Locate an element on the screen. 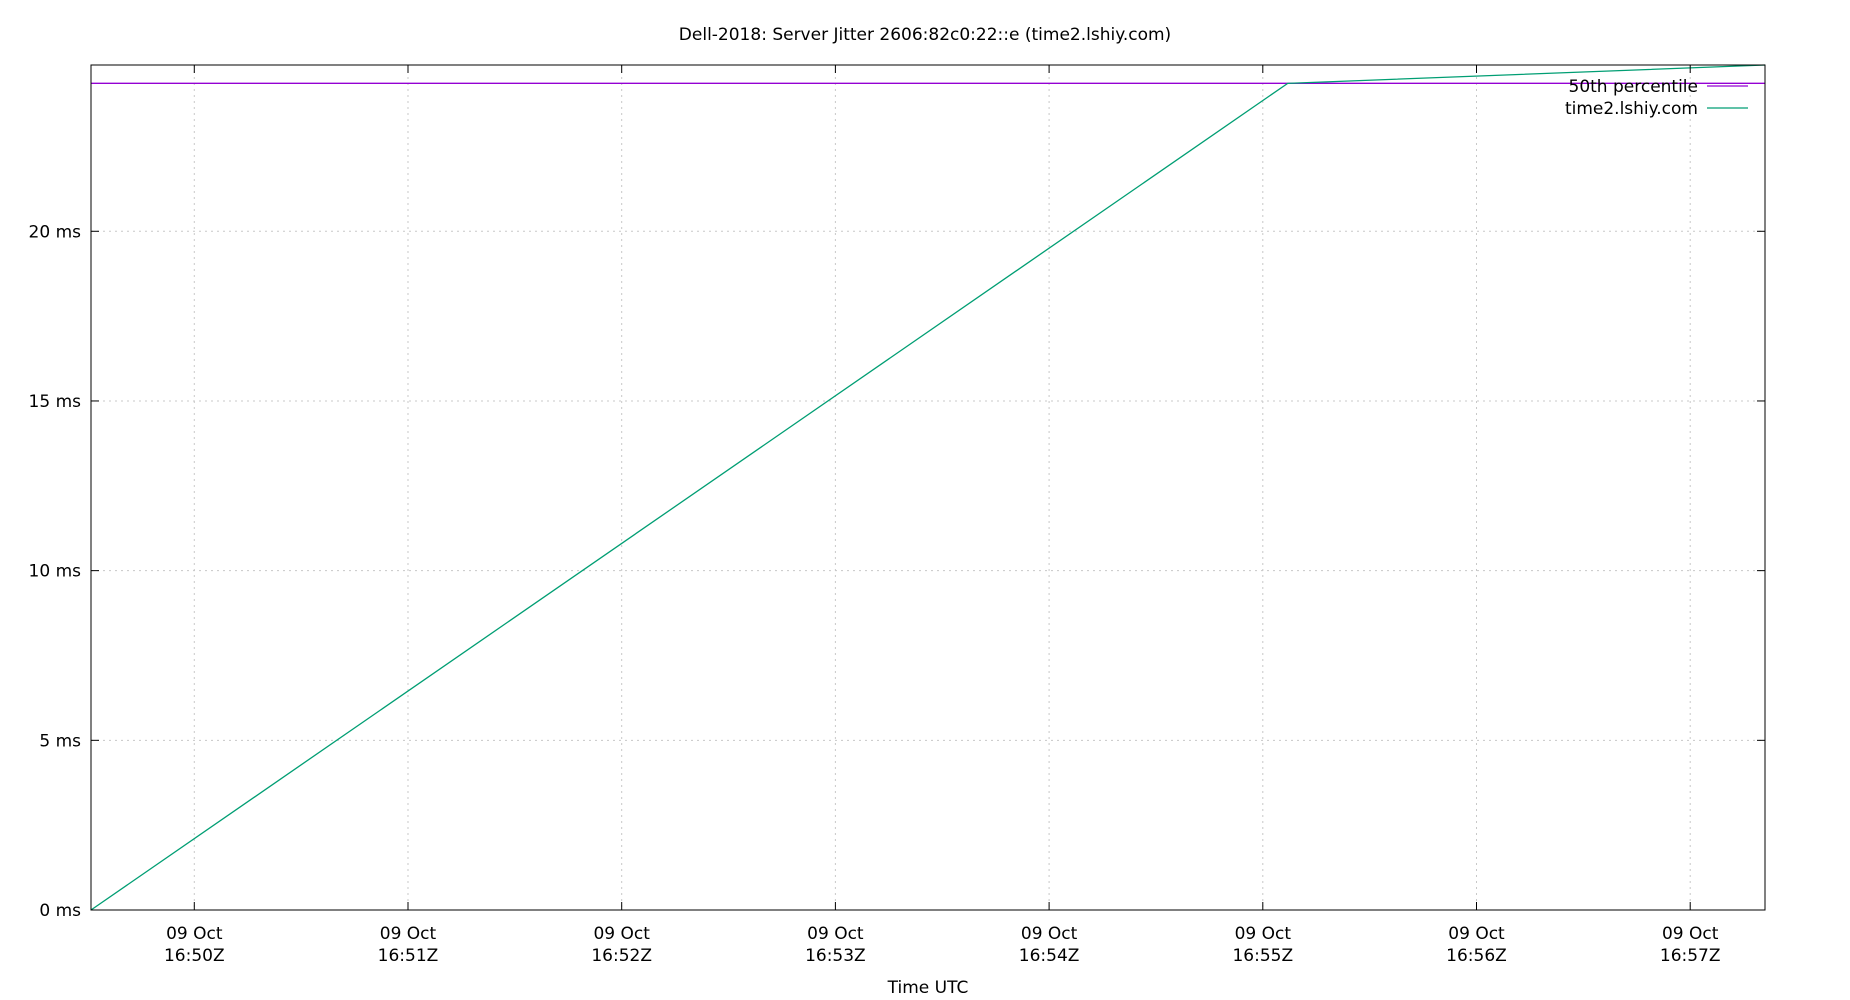  y-tick-label: 15 ms is located at coordinates (55, 402).